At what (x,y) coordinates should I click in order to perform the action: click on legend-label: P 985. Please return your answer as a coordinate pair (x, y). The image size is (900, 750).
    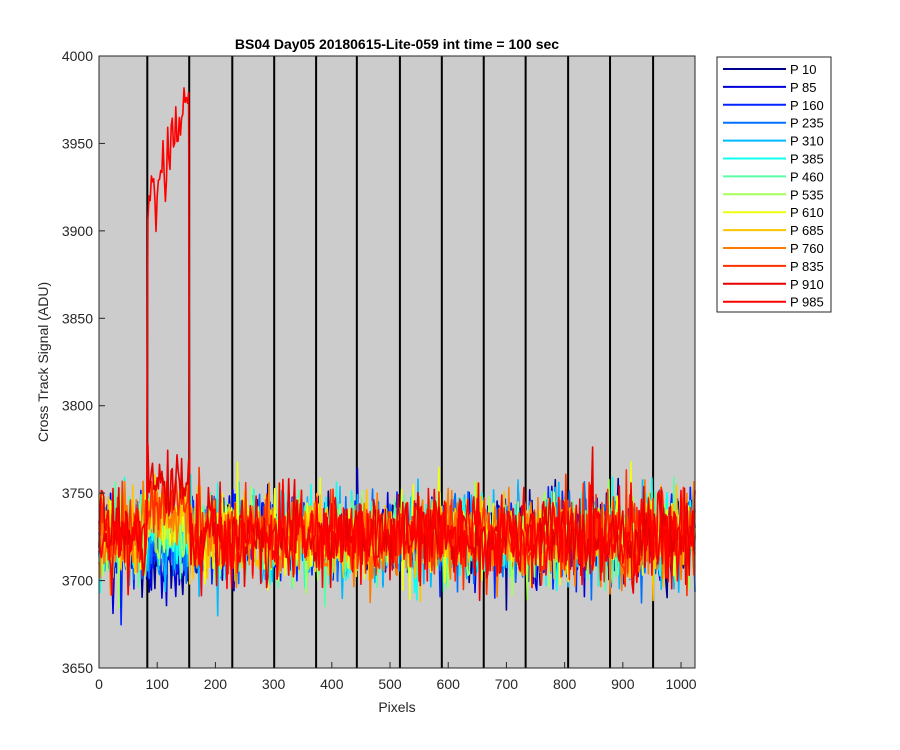
    Looking at the image, I should click on (807, 302).